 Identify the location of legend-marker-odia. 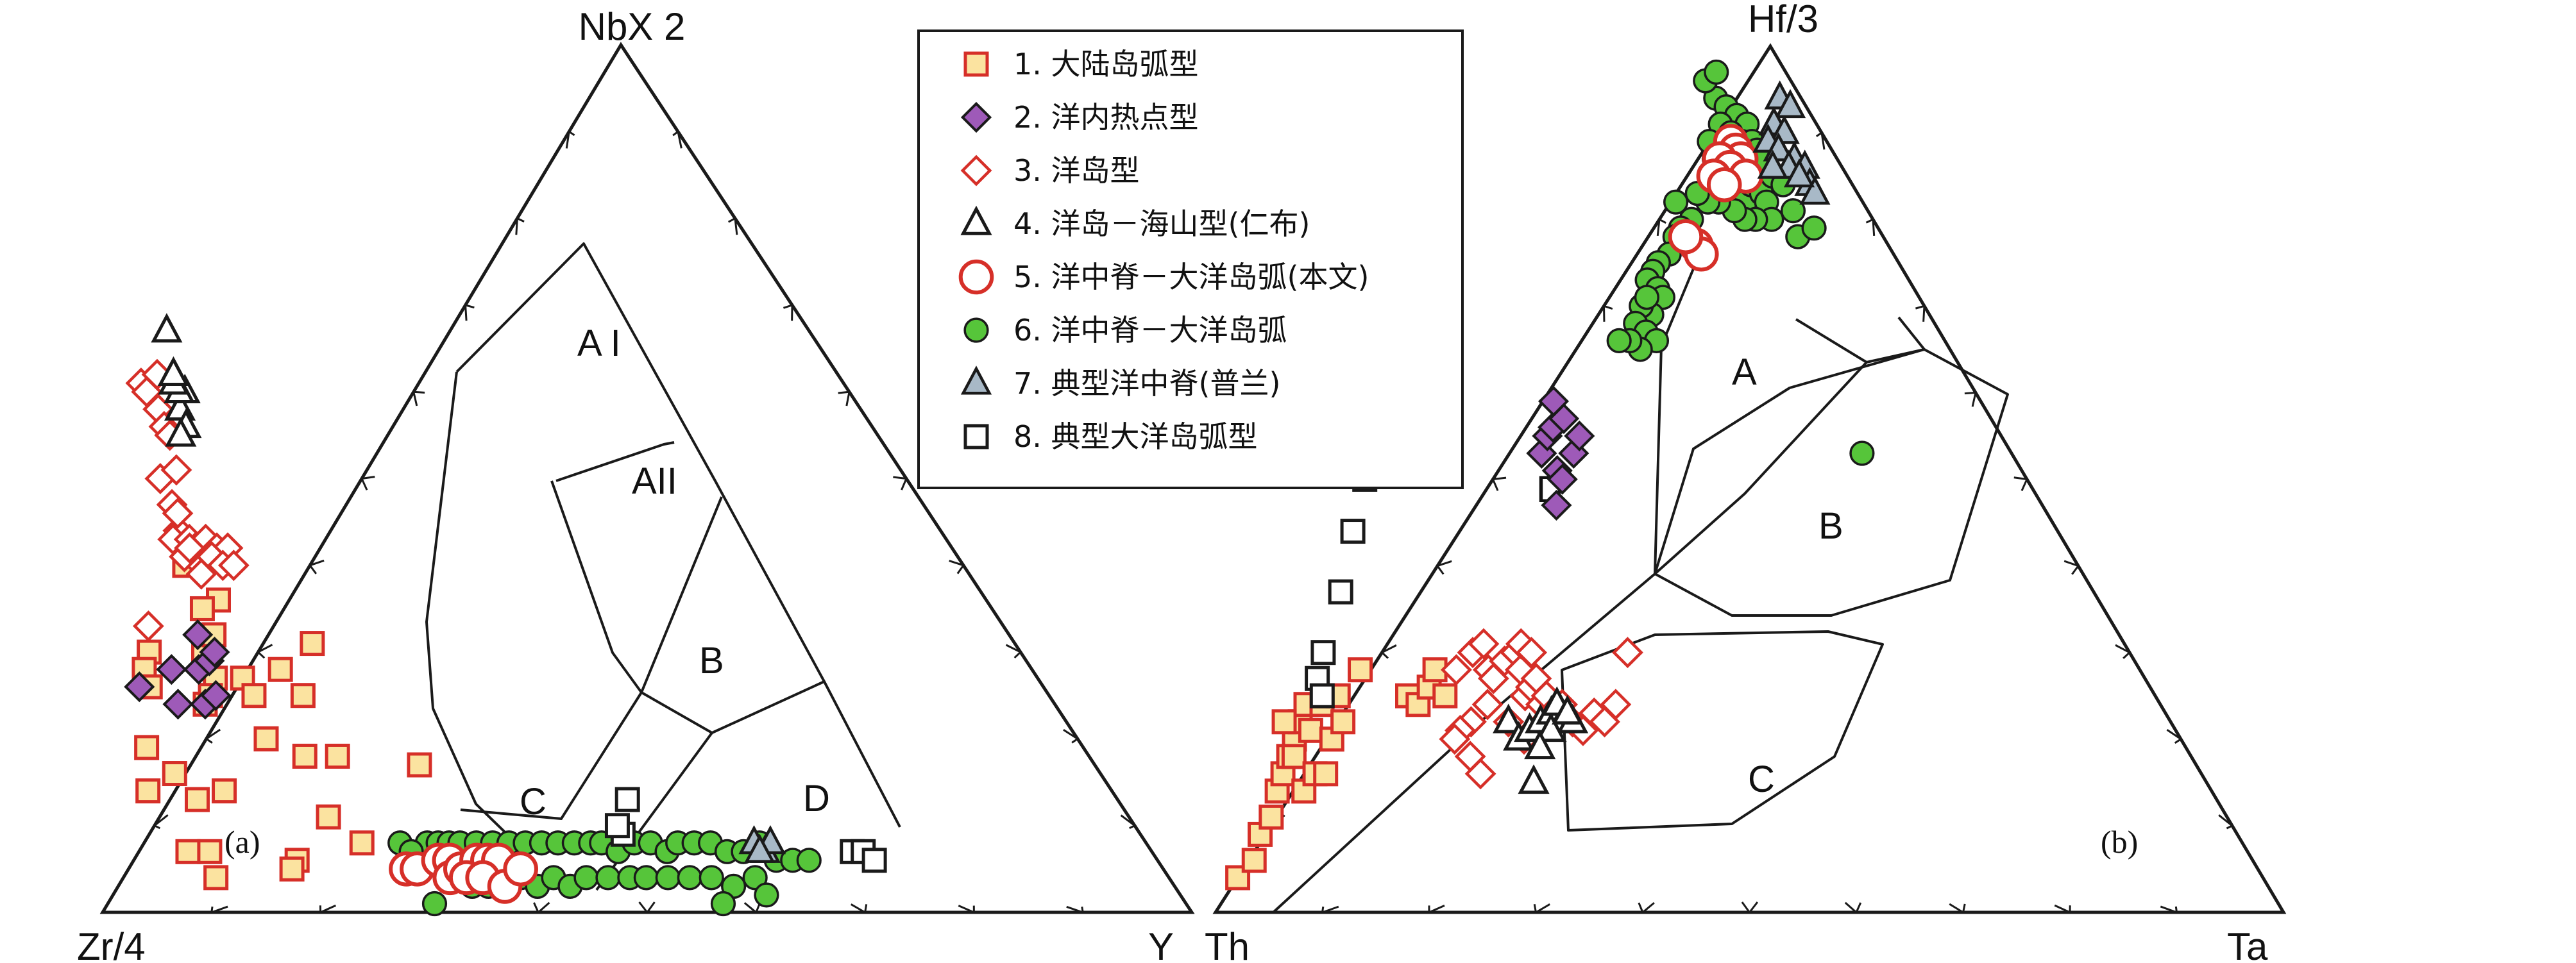
(976, 171).